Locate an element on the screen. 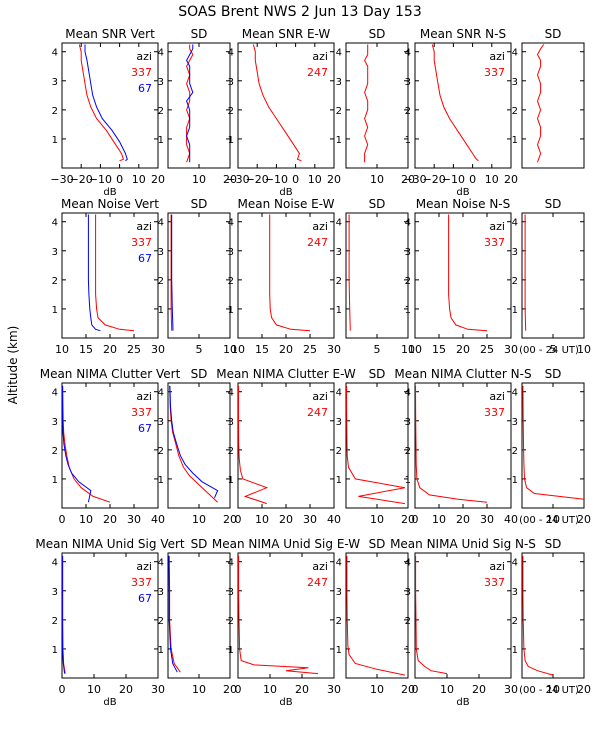 This screenshot has width=600, height=750. panel-sd-noise-vert: SD 1 2 3 4 5 10 is located at coordinates (197, 276).